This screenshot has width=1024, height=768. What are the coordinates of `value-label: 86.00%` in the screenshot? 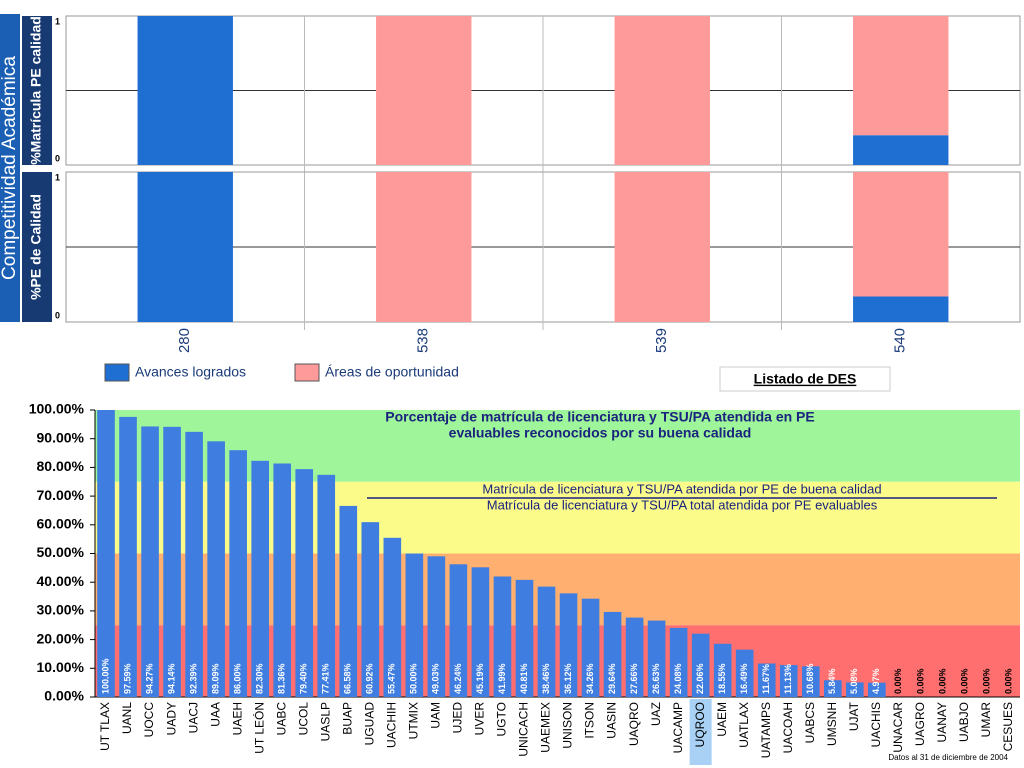 It's located at (238, 678).